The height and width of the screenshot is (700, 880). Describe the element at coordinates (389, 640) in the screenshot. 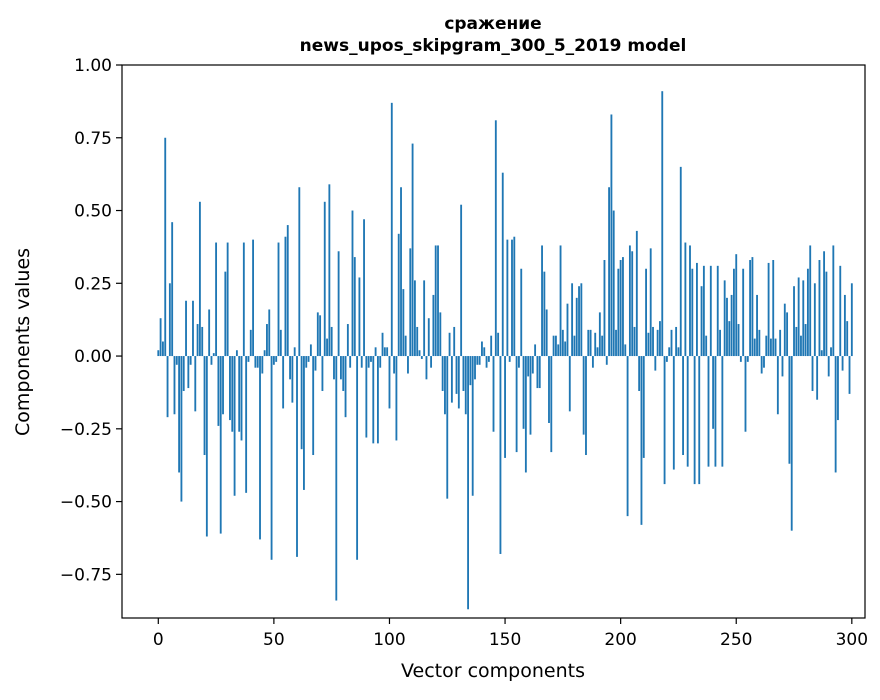

I see `x-tick-label: 100` at that location.